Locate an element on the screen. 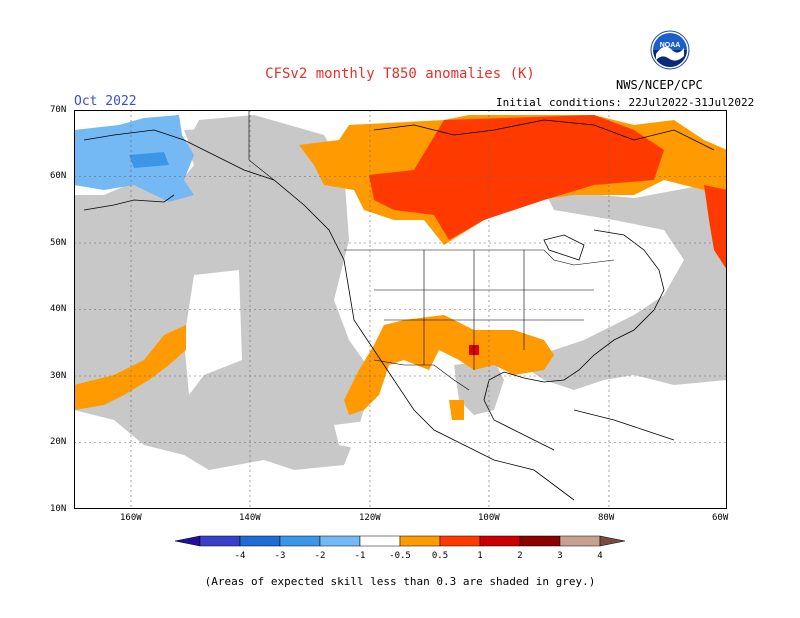 The height and width of the screenshot is (618, 800). lon-label-80w: 80W is located at coordinates (606, 518).